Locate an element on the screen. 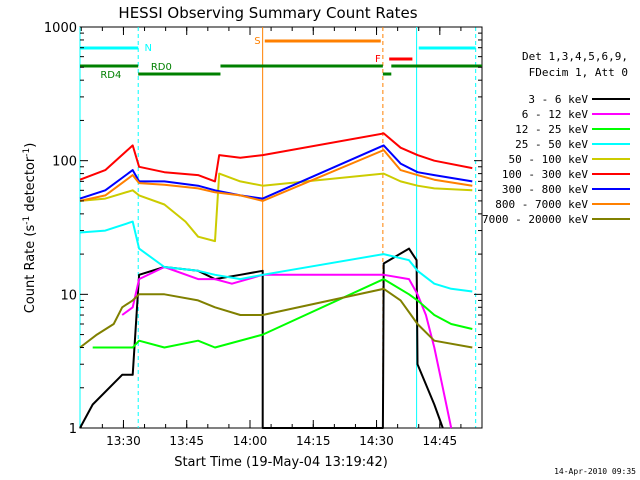 Image resolution: width=640 pixels, height=480 pixels. legend-label-3: 12 - 25 keV is located at coordinates (551, 129).